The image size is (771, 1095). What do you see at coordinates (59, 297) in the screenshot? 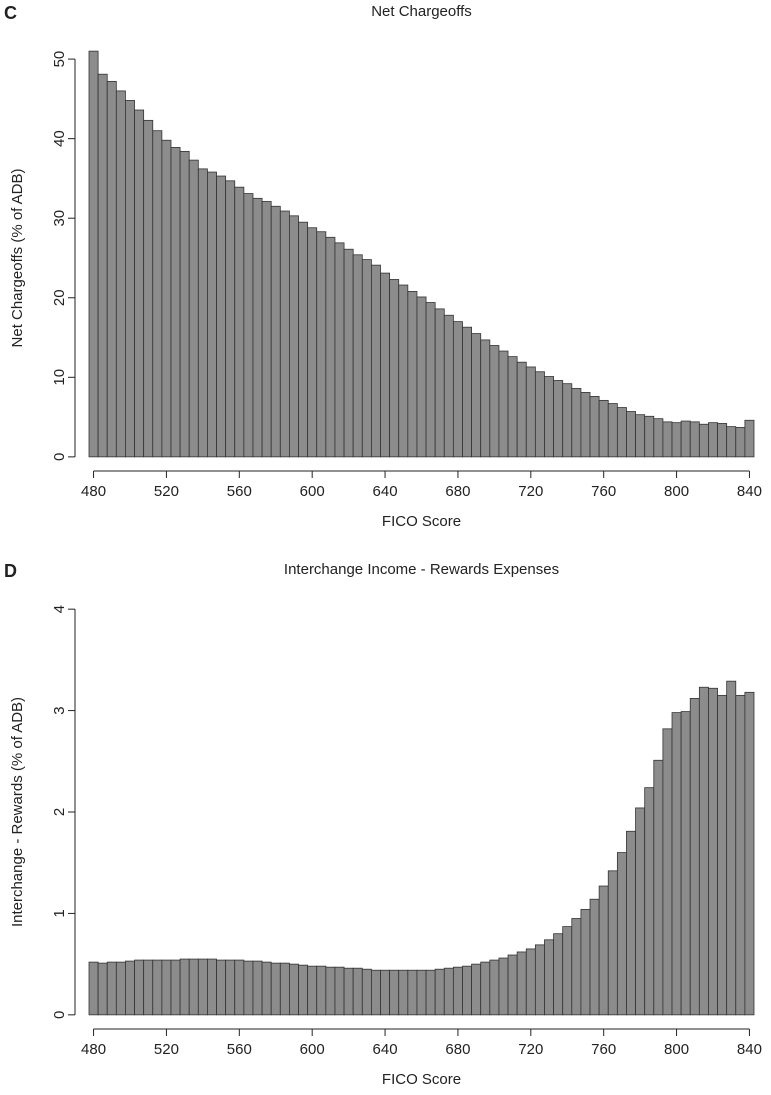
I see `y-tick-label: 20` at bounding box center [59, 297].